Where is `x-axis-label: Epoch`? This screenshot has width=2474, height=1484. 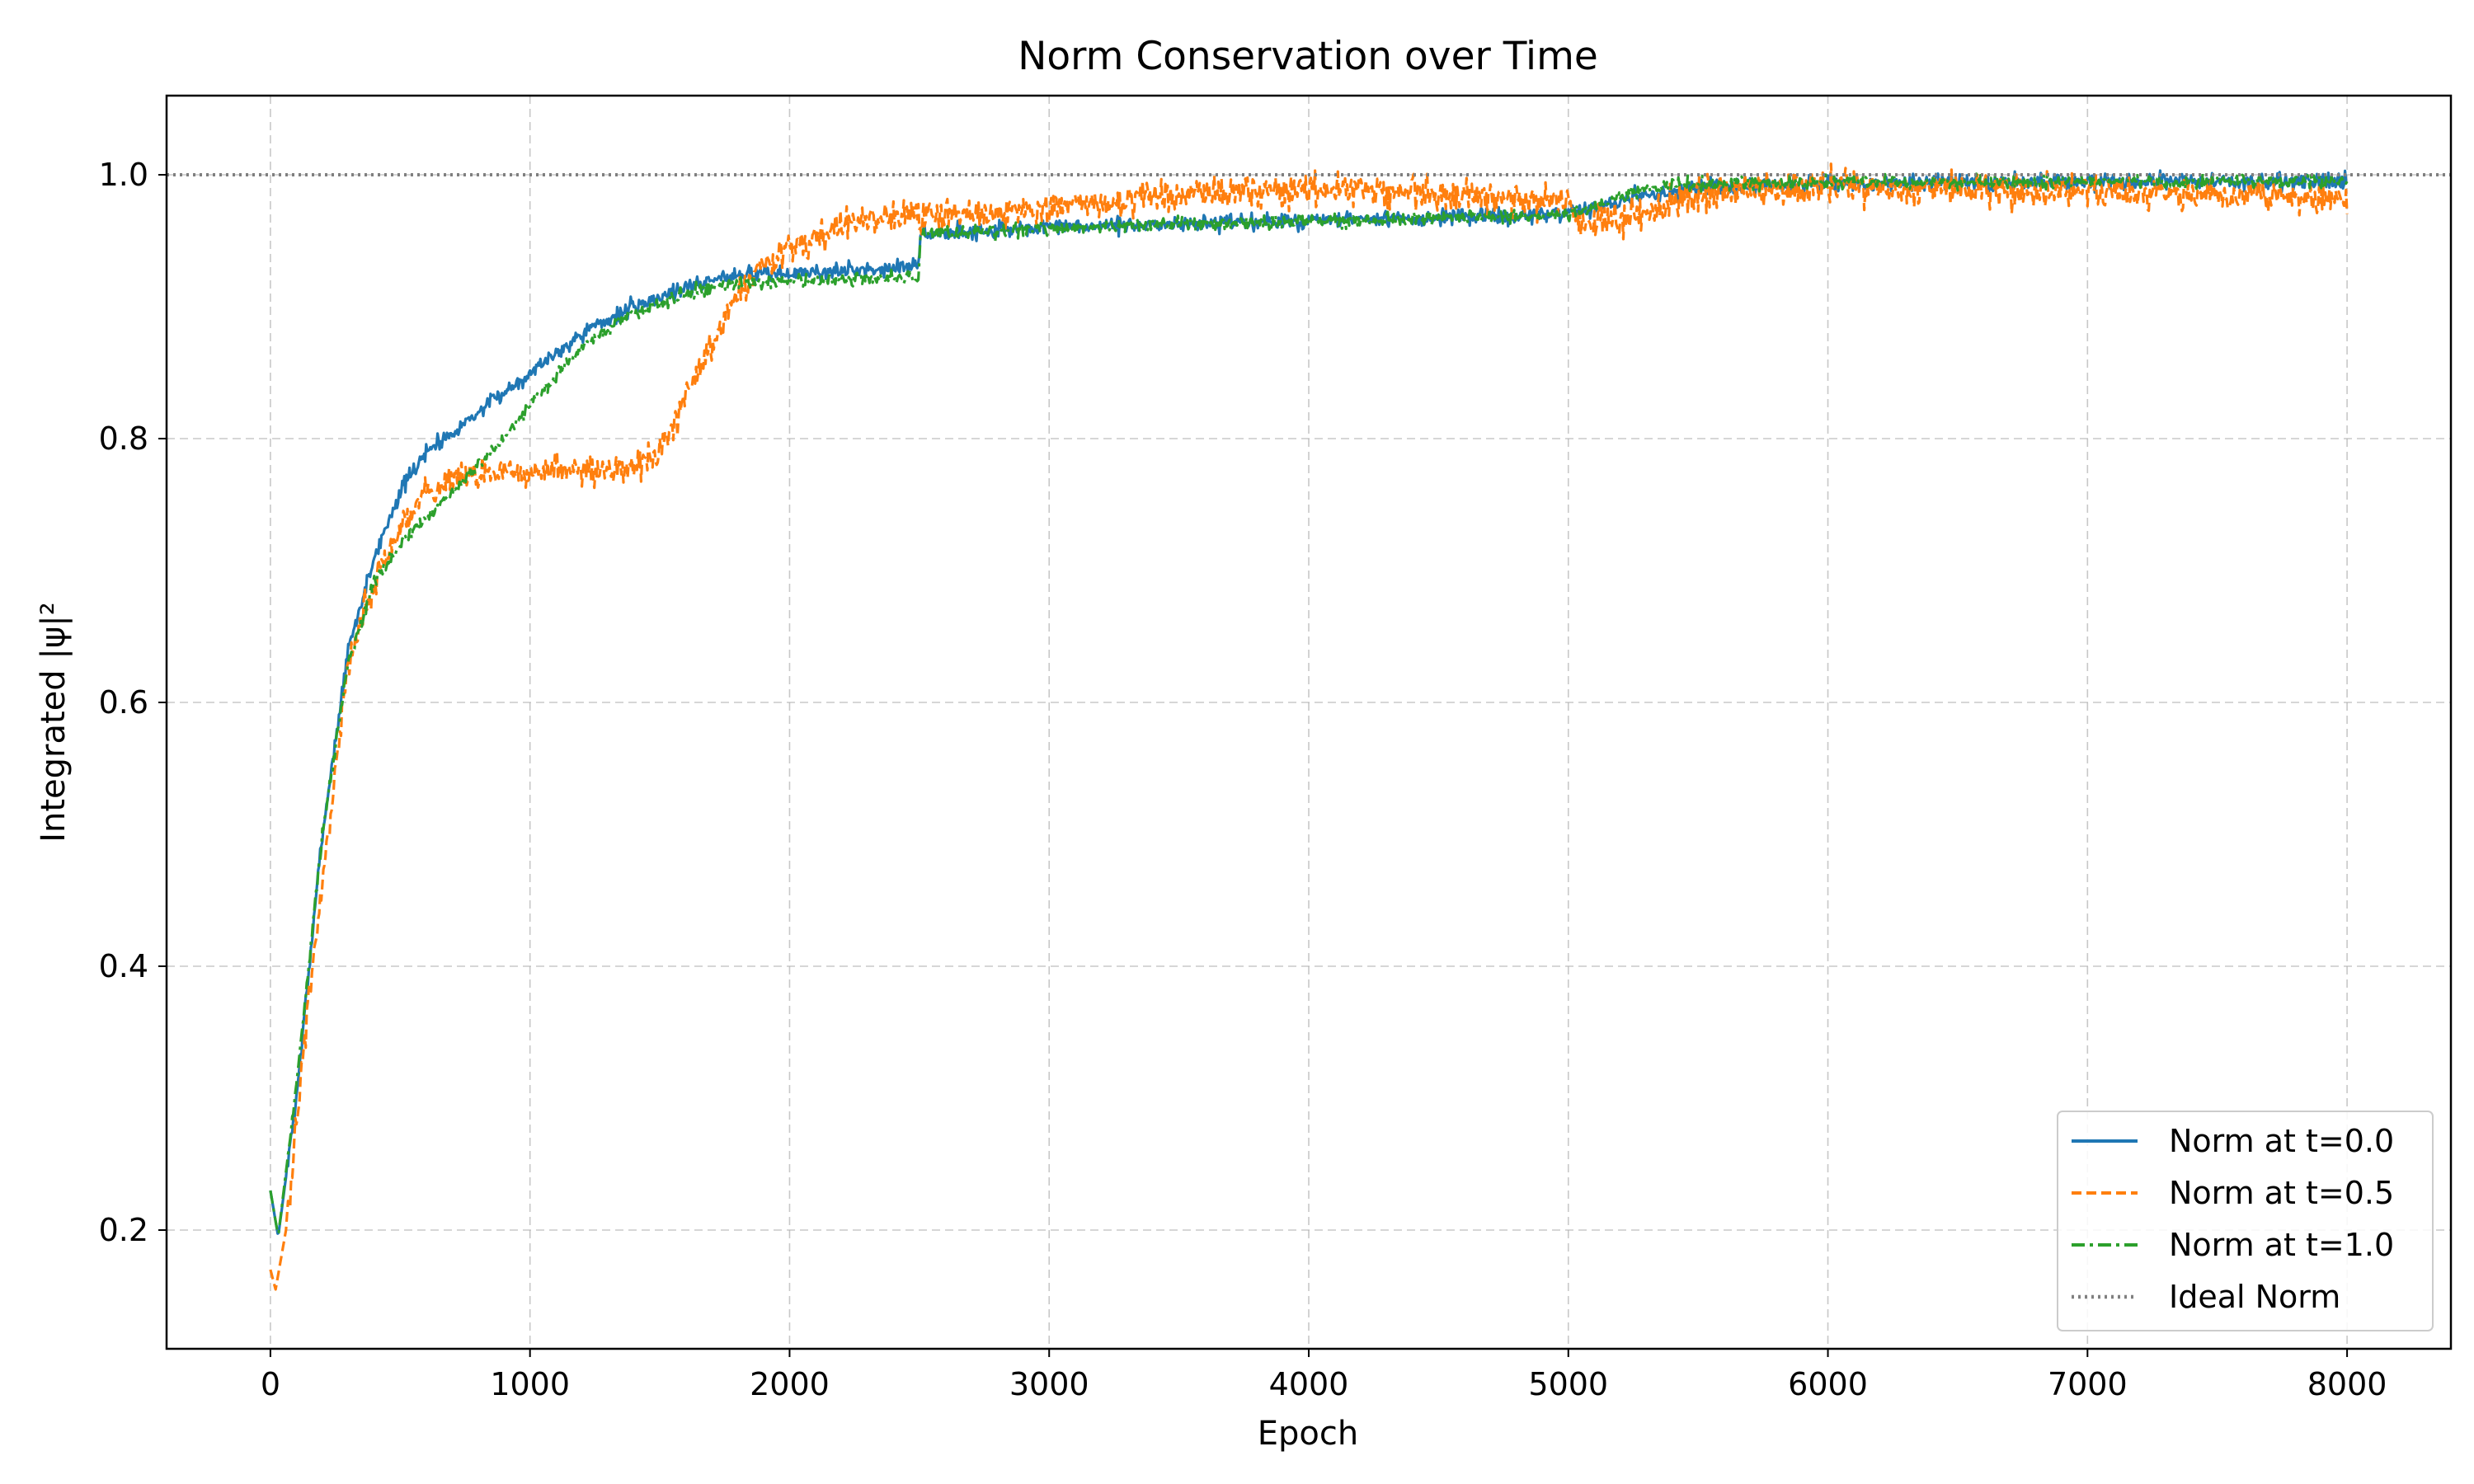
x-axis-label: Epoch is located at coordinates (1308, 1434).